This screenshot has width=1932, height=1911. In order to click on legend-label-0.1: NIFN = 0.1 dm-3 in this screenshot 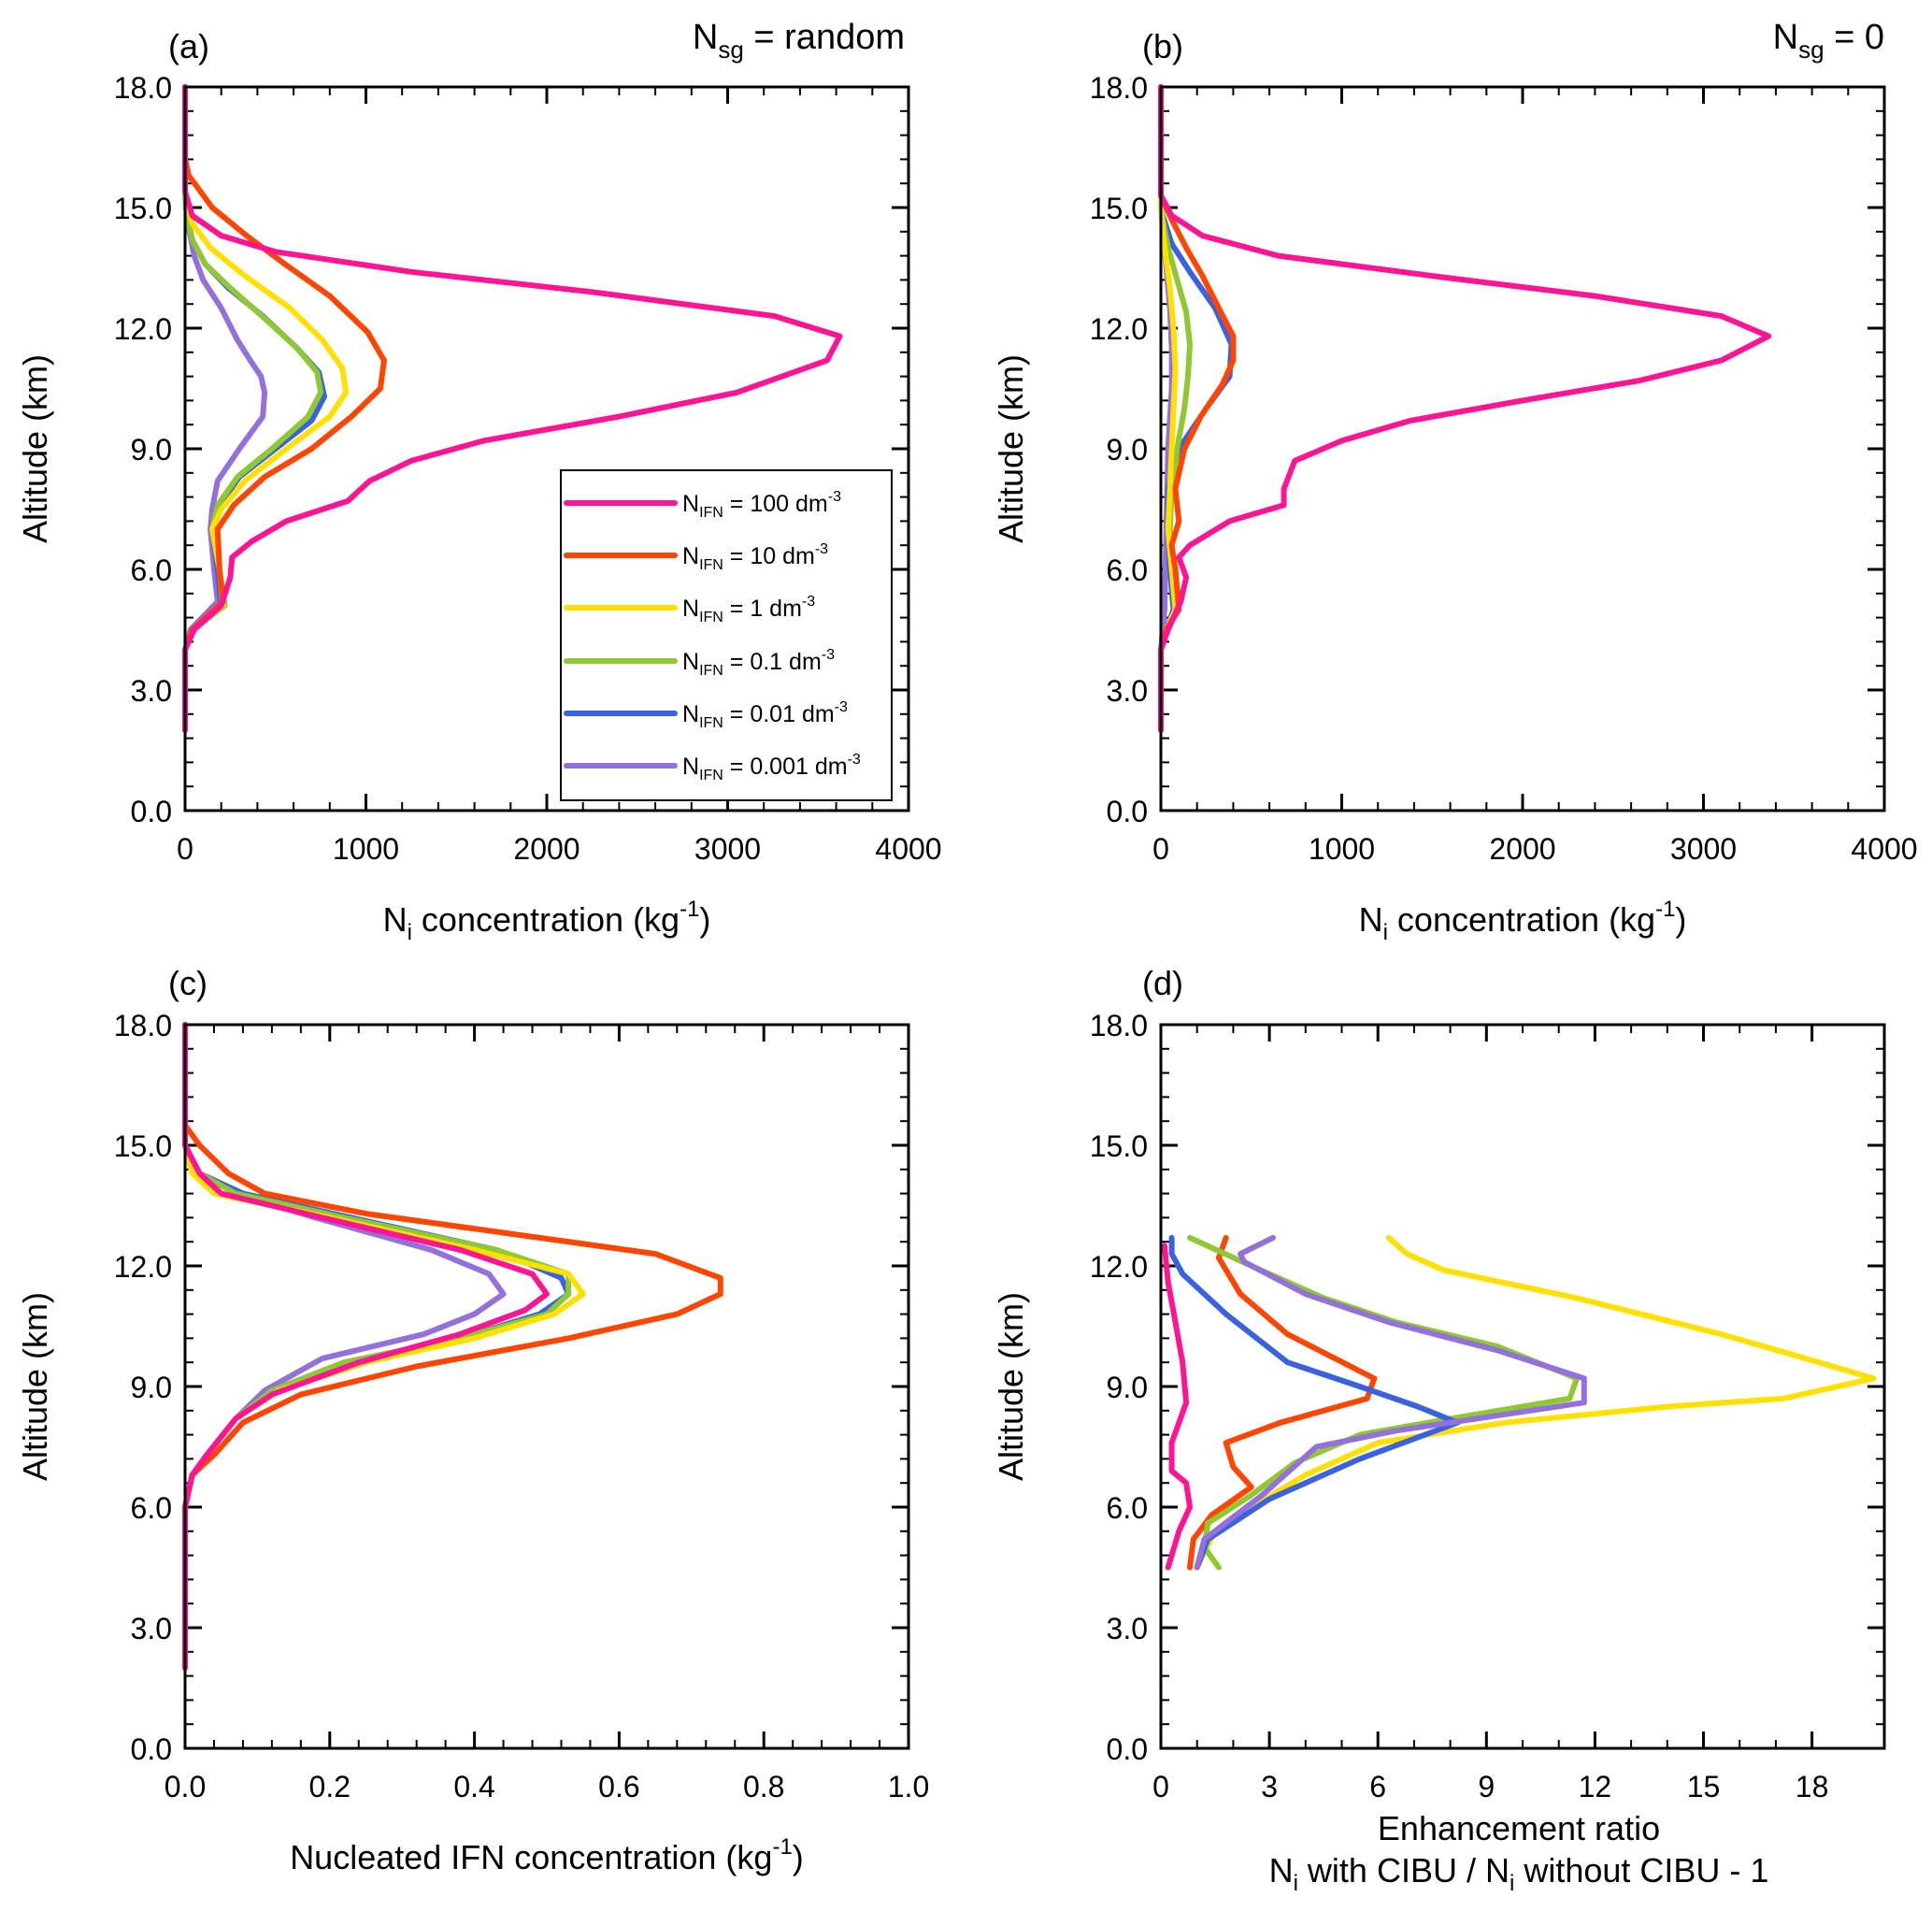, I will do `click(758, 663)`.